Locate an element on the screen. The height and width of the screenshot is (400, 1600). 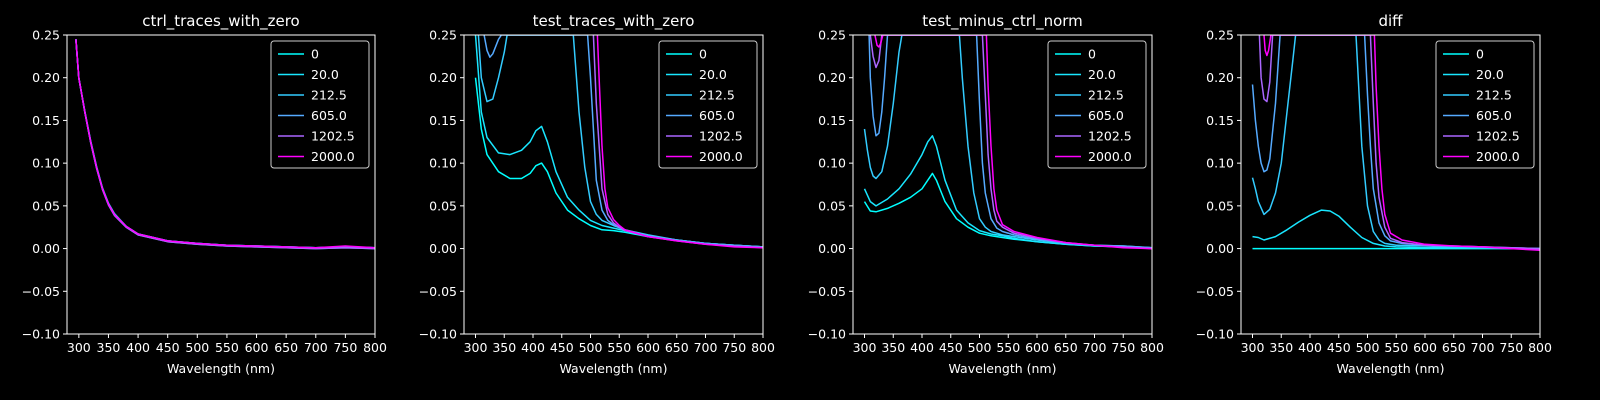
series-group is located at coordinates (618, 142).